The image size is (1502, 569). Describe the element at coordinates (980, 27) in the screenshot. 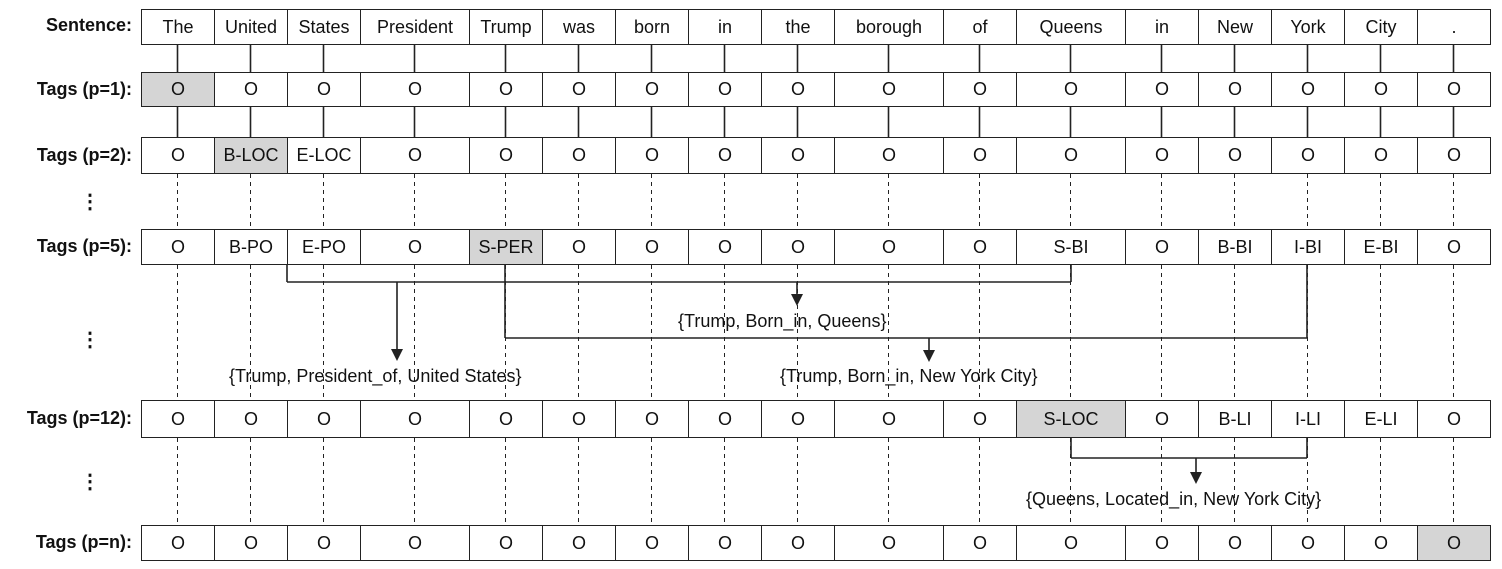

I see `token-cell: of` at that location.